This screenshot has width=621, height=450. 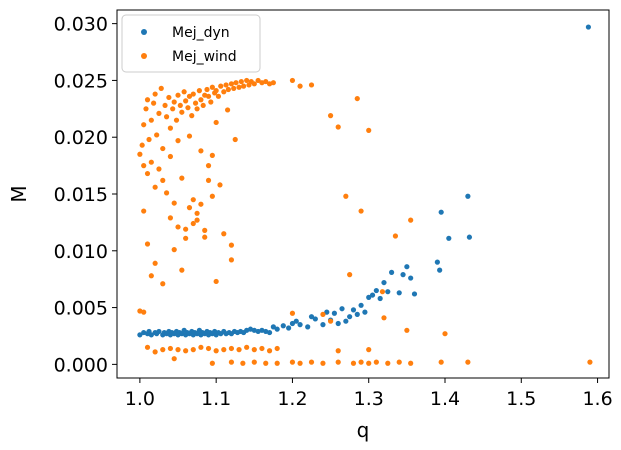 What do you see at coordinates (445, 399) in the screenshot?
I see `x-tick-label: 1.4` at bounding box center [445, 399].